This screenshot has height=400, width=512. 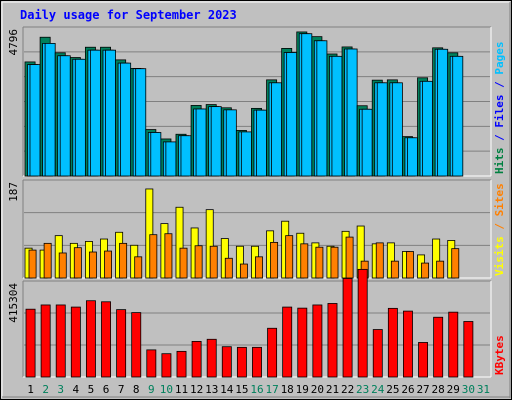 What do you see at coordinates (438, 389) in the screenshot?
I see `x-tick-label: 28` at bounding box center [438, 389].